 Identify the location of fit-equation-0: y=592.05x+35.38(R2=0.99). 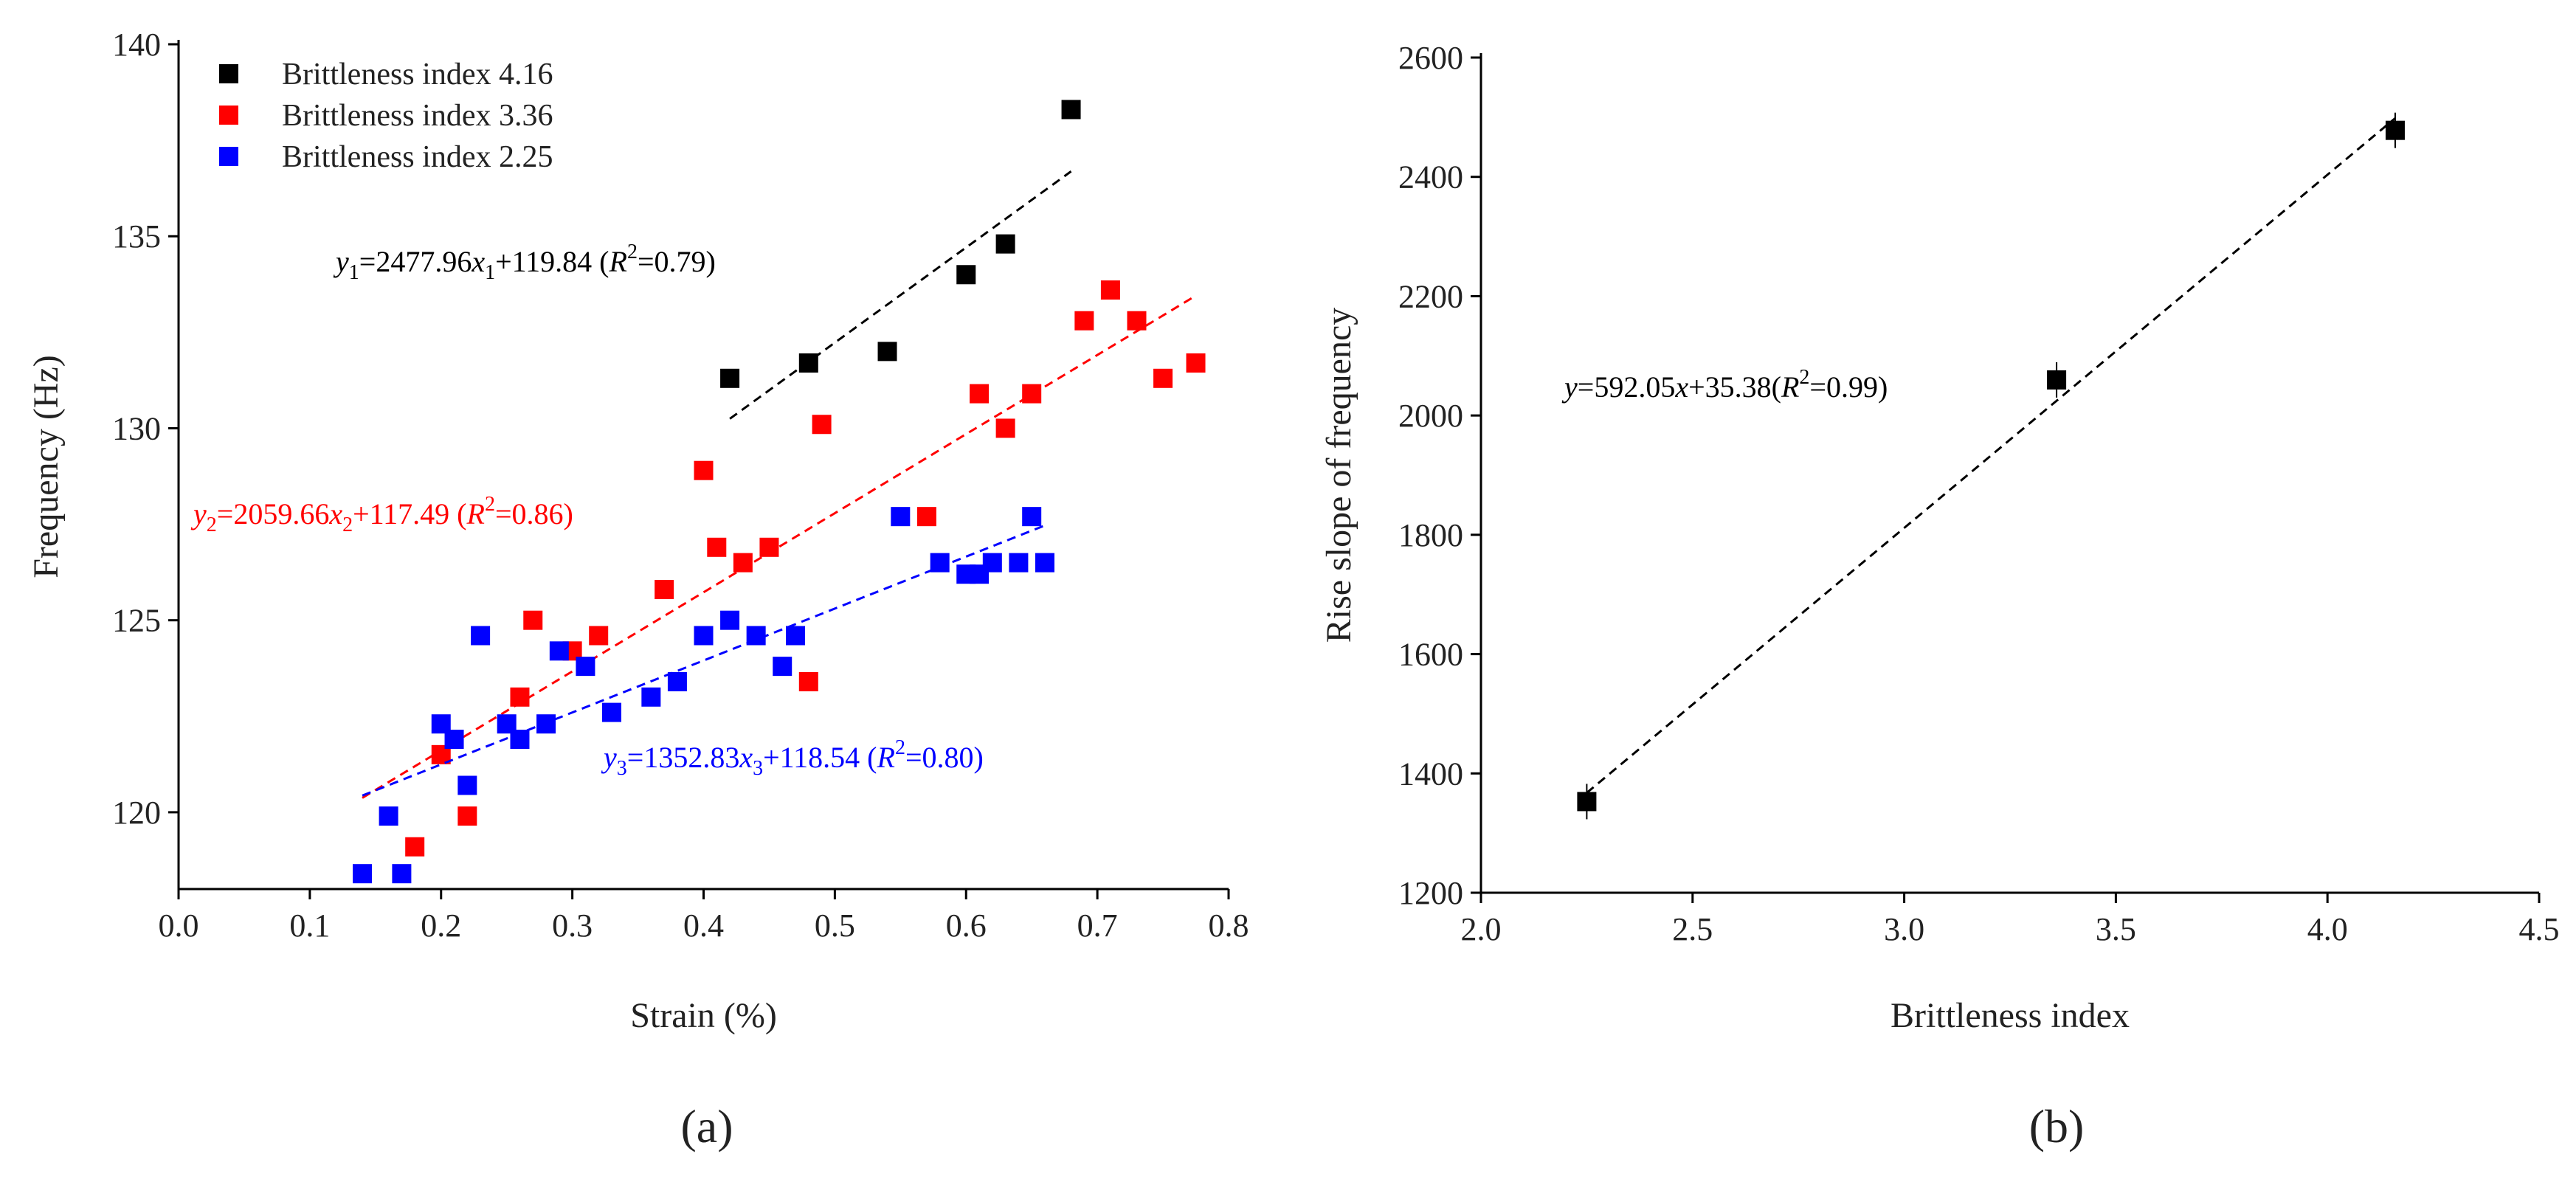
(1725, 385).